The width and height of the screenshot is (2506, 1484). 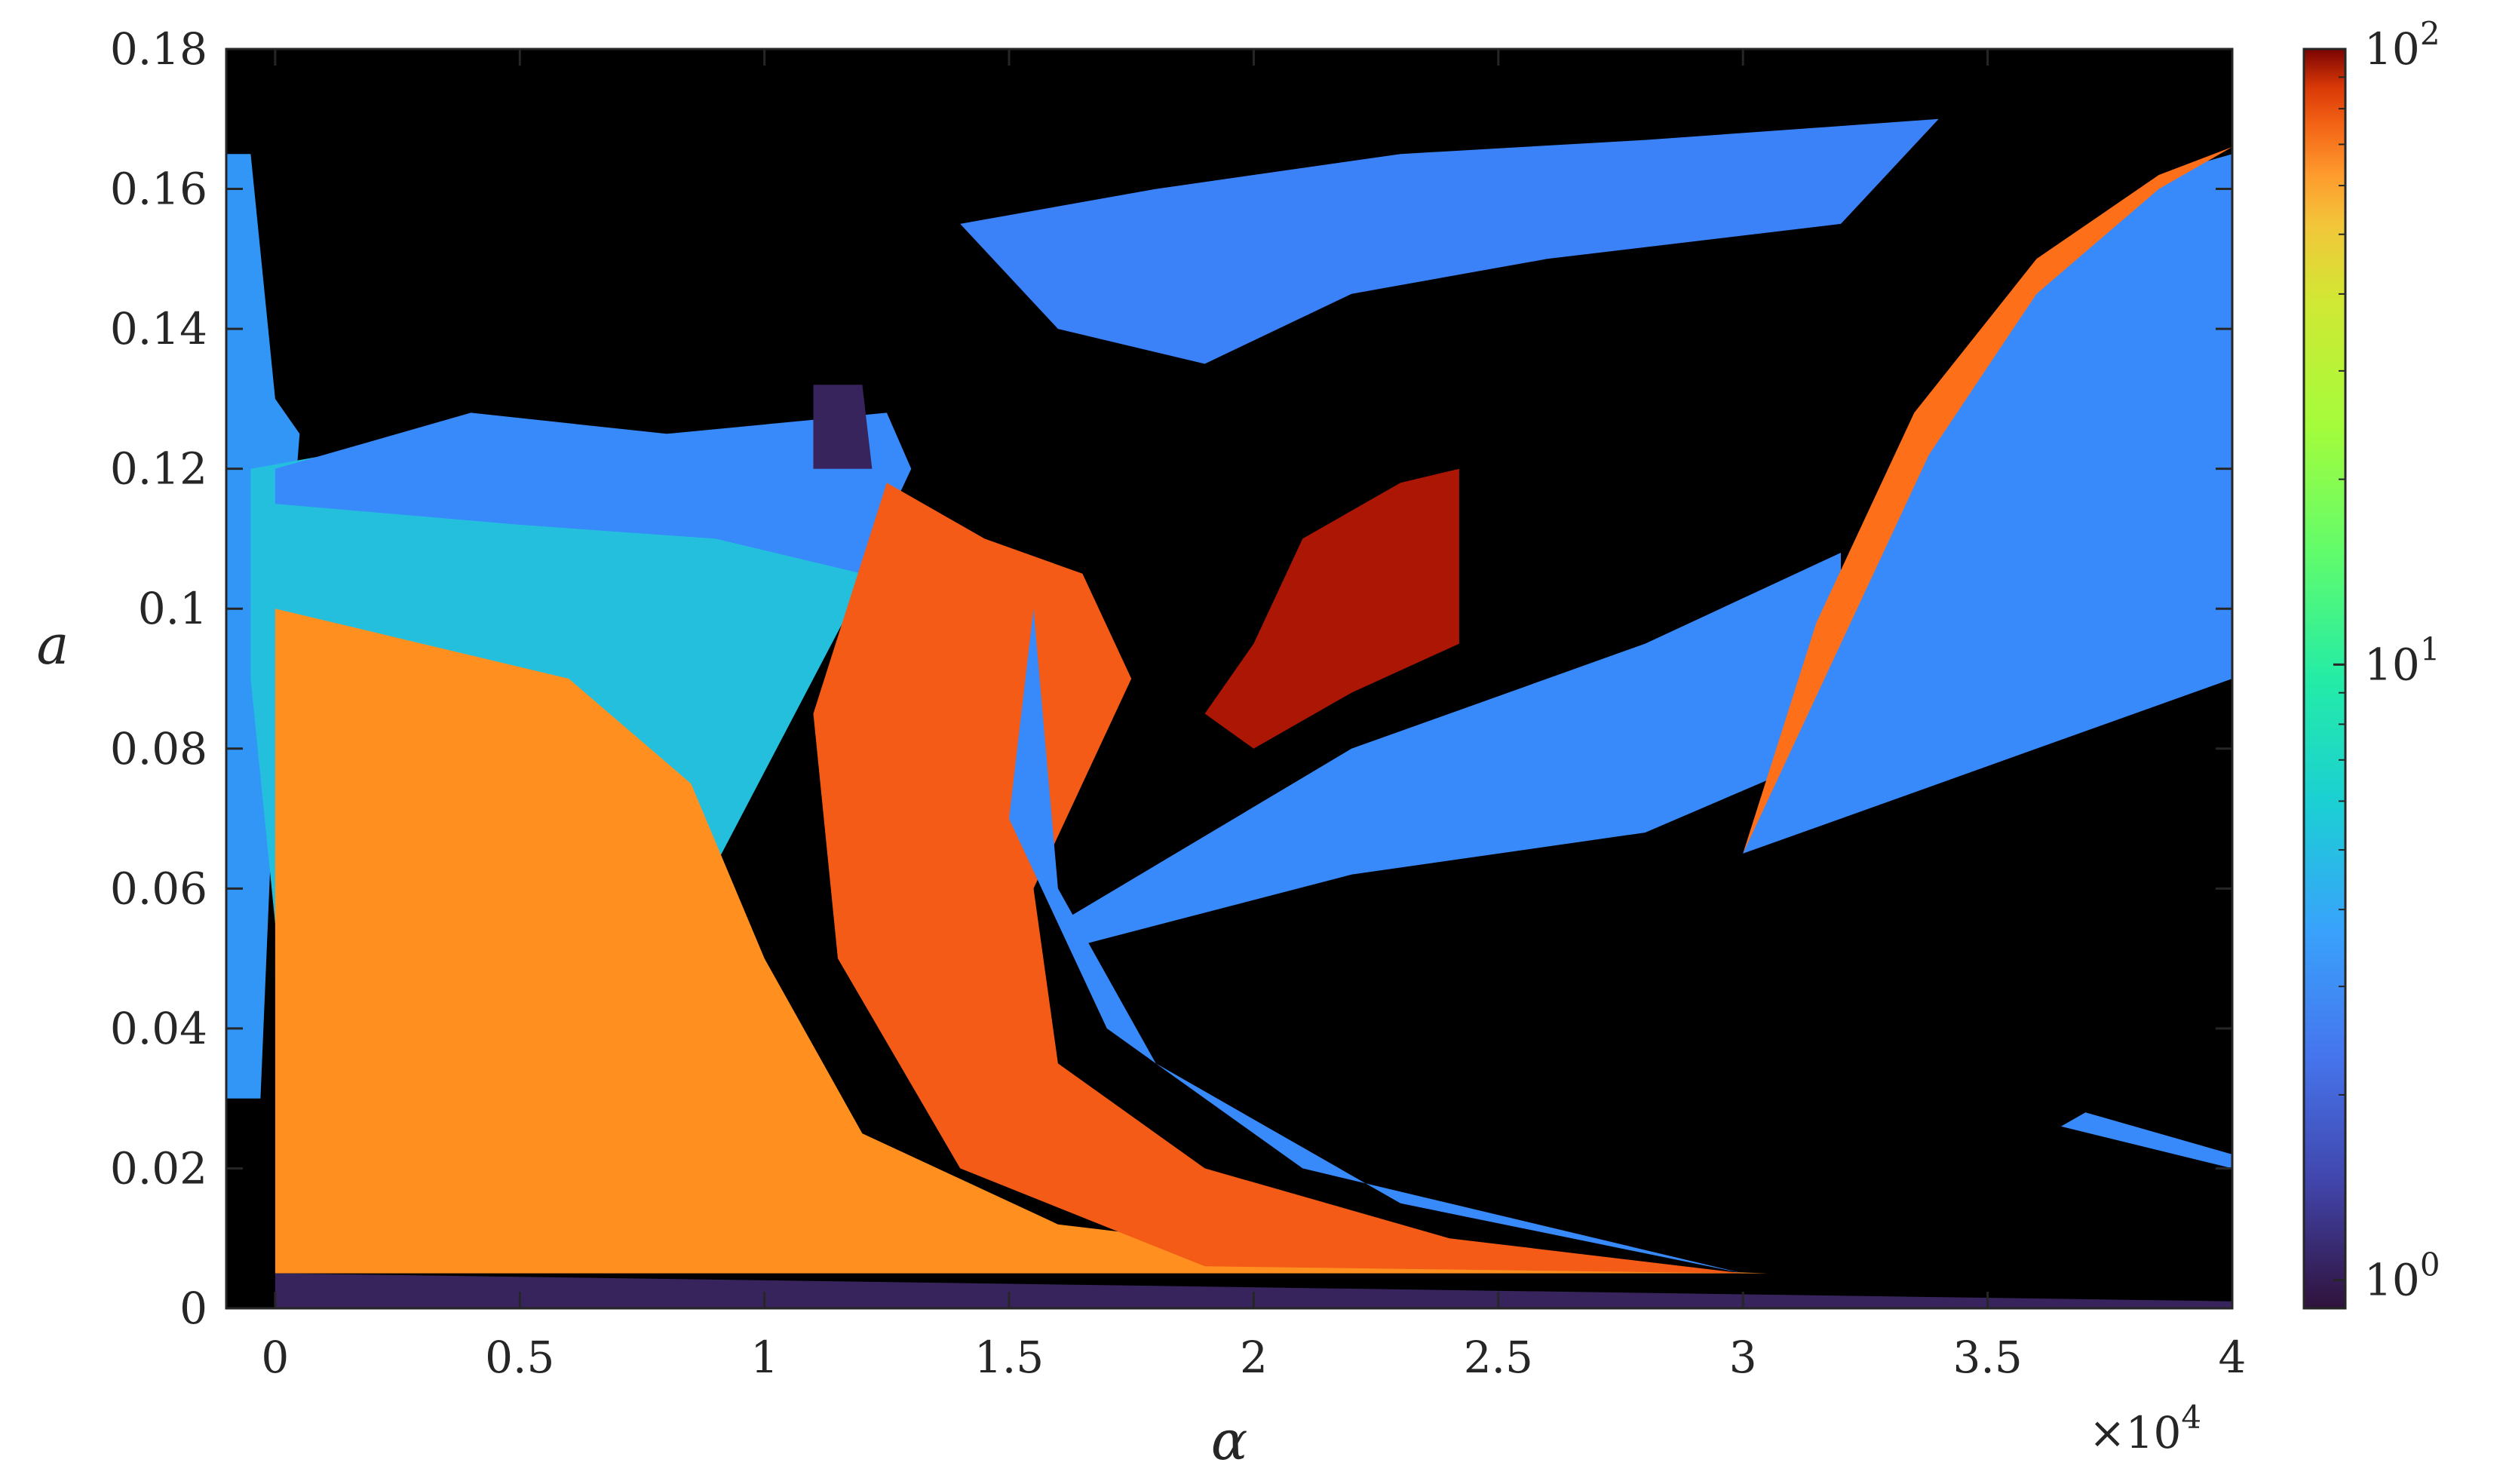 What do you see at coordinates (158, 469) in the screenshot?
I see `y-tick-label: 0.12` at bounding box center [158, 469].